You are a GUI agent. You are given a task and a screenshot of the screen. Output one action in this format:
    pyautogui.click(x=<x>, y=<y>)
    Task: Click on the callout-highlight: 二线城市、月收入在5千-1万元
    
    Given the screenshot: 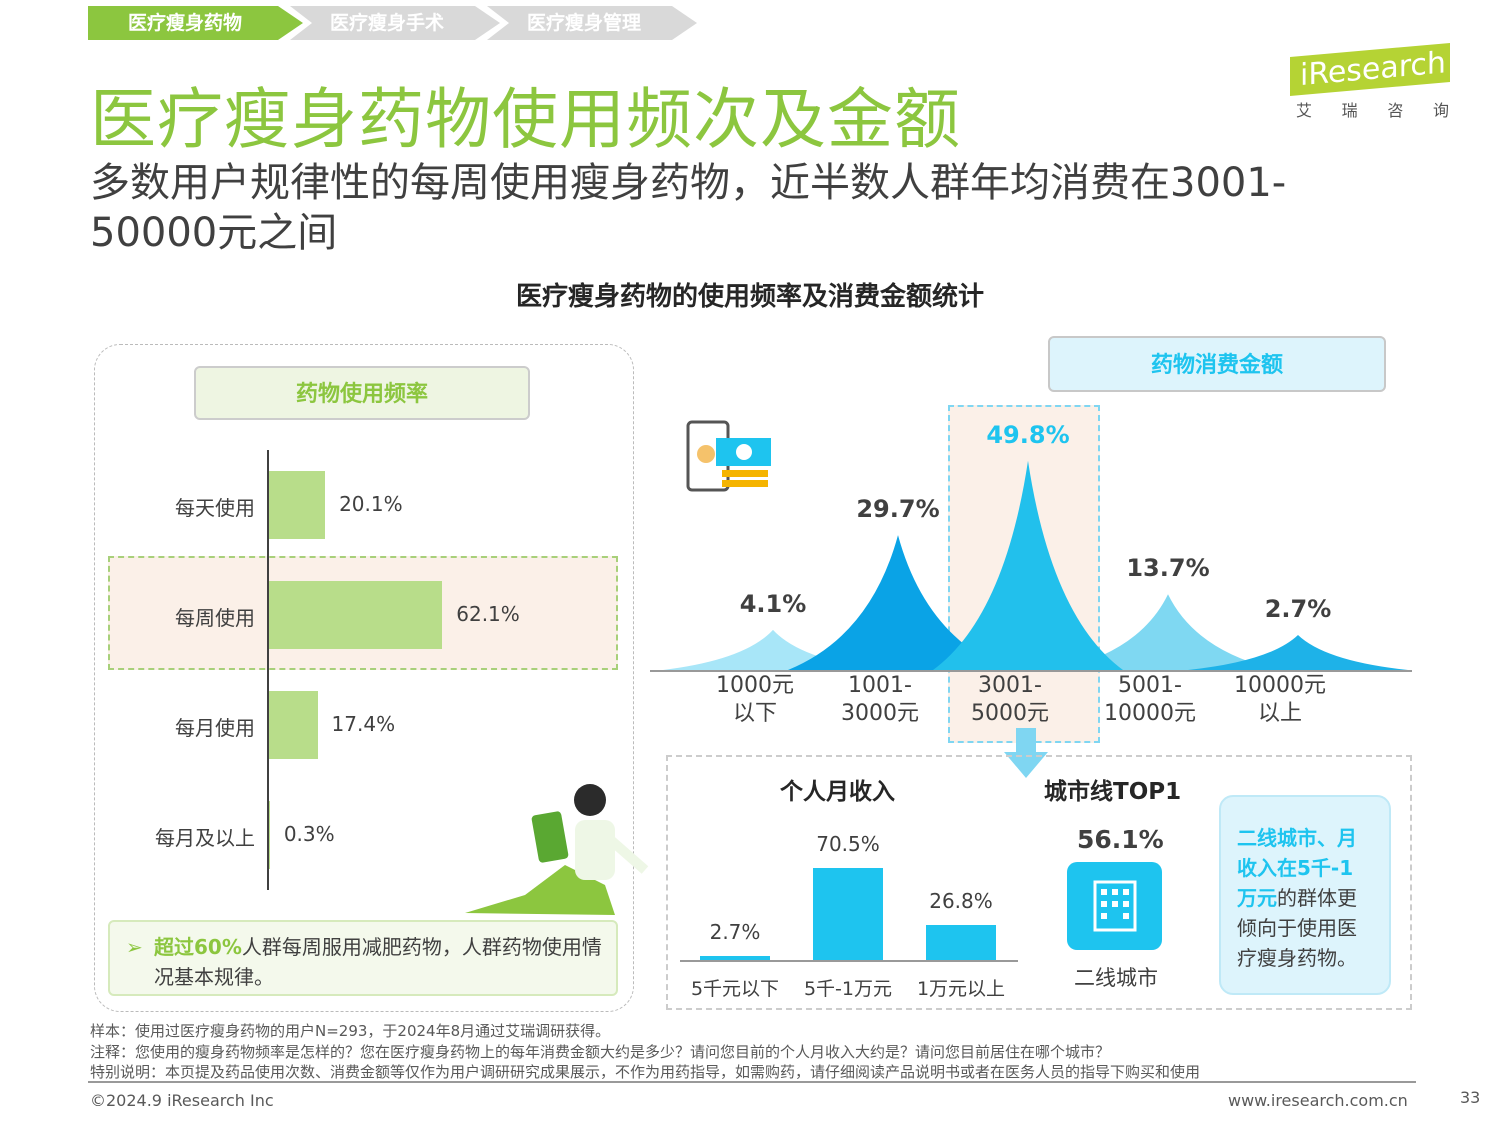 What is the action you would take?
    pyautogui.click(x=1297, y=868)
    